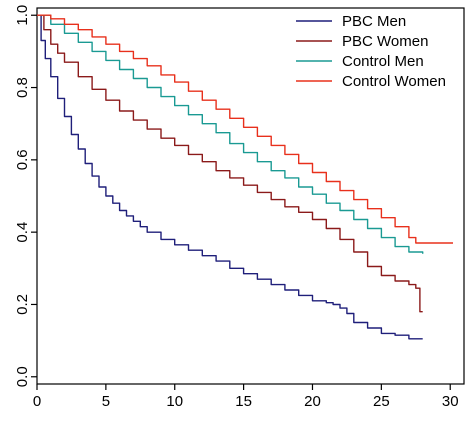 This screenshot has width=474, height=424. I want to click on legend-label: PBC Men, so click(374, 21).